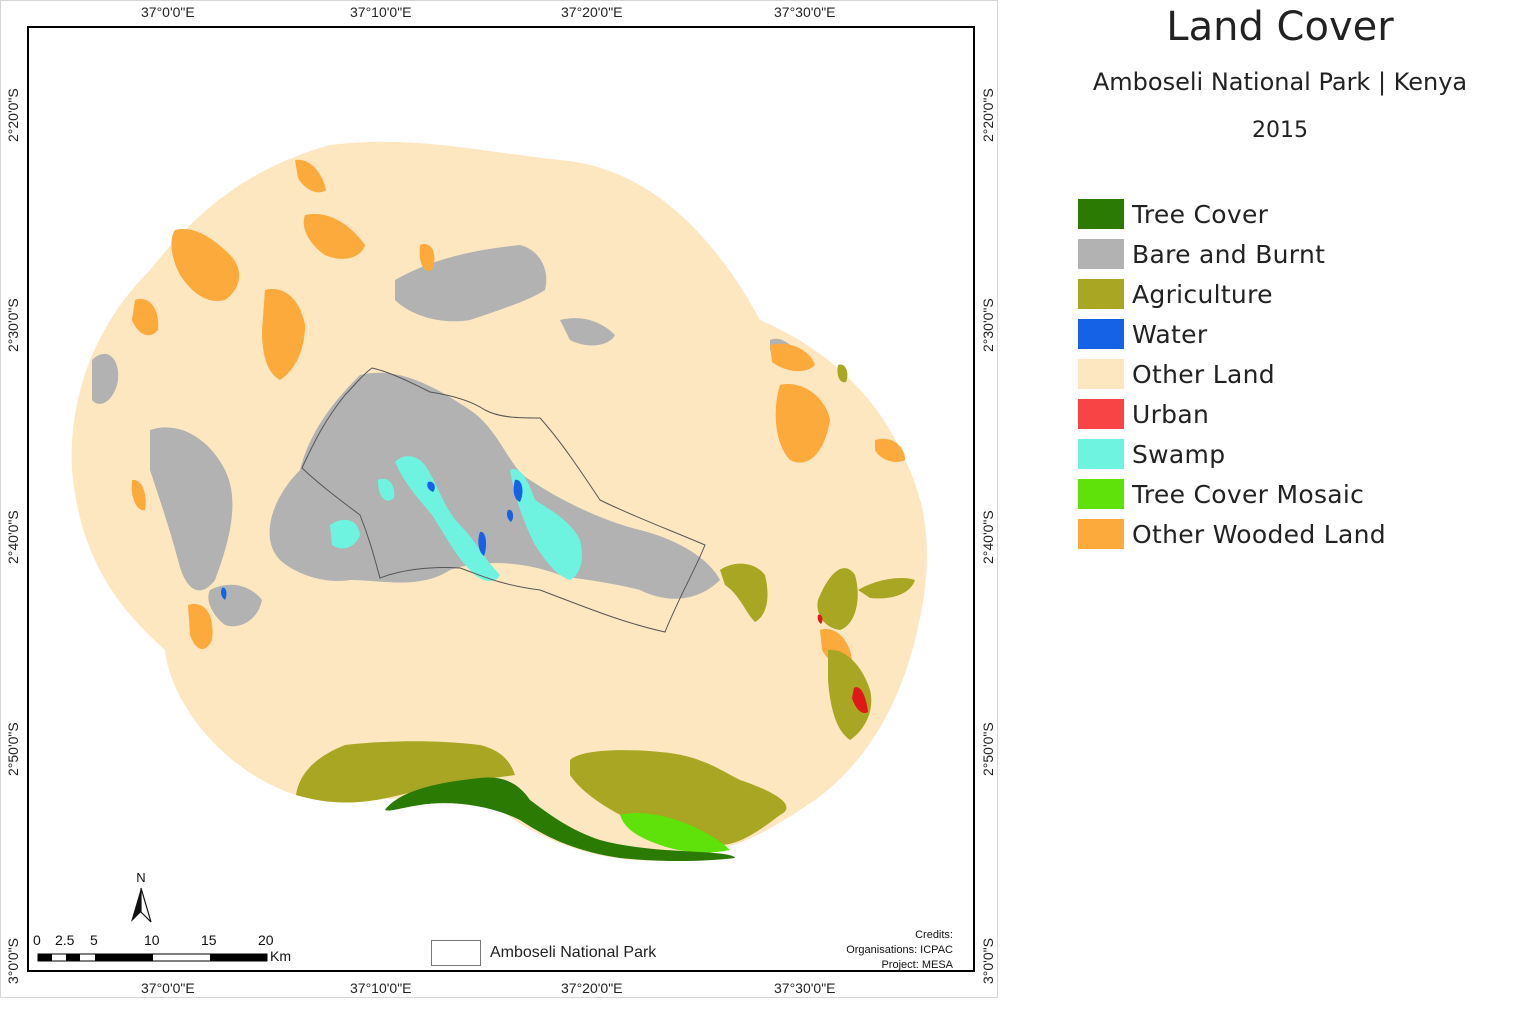 Image resolution: width=1516 pixels, height=1012 pixels. I want to click on right-tick-label: 2°20'0"S, so click(988, 115).